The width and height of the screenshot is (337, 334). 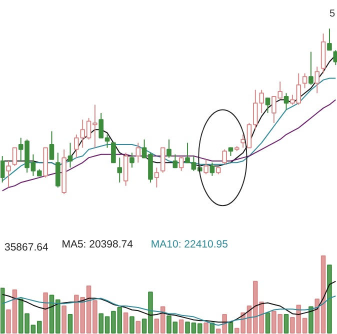 What do you see at coordinates (333, 14) in the screenshot?
I see `text: 5` at bounding box center [333, 14].